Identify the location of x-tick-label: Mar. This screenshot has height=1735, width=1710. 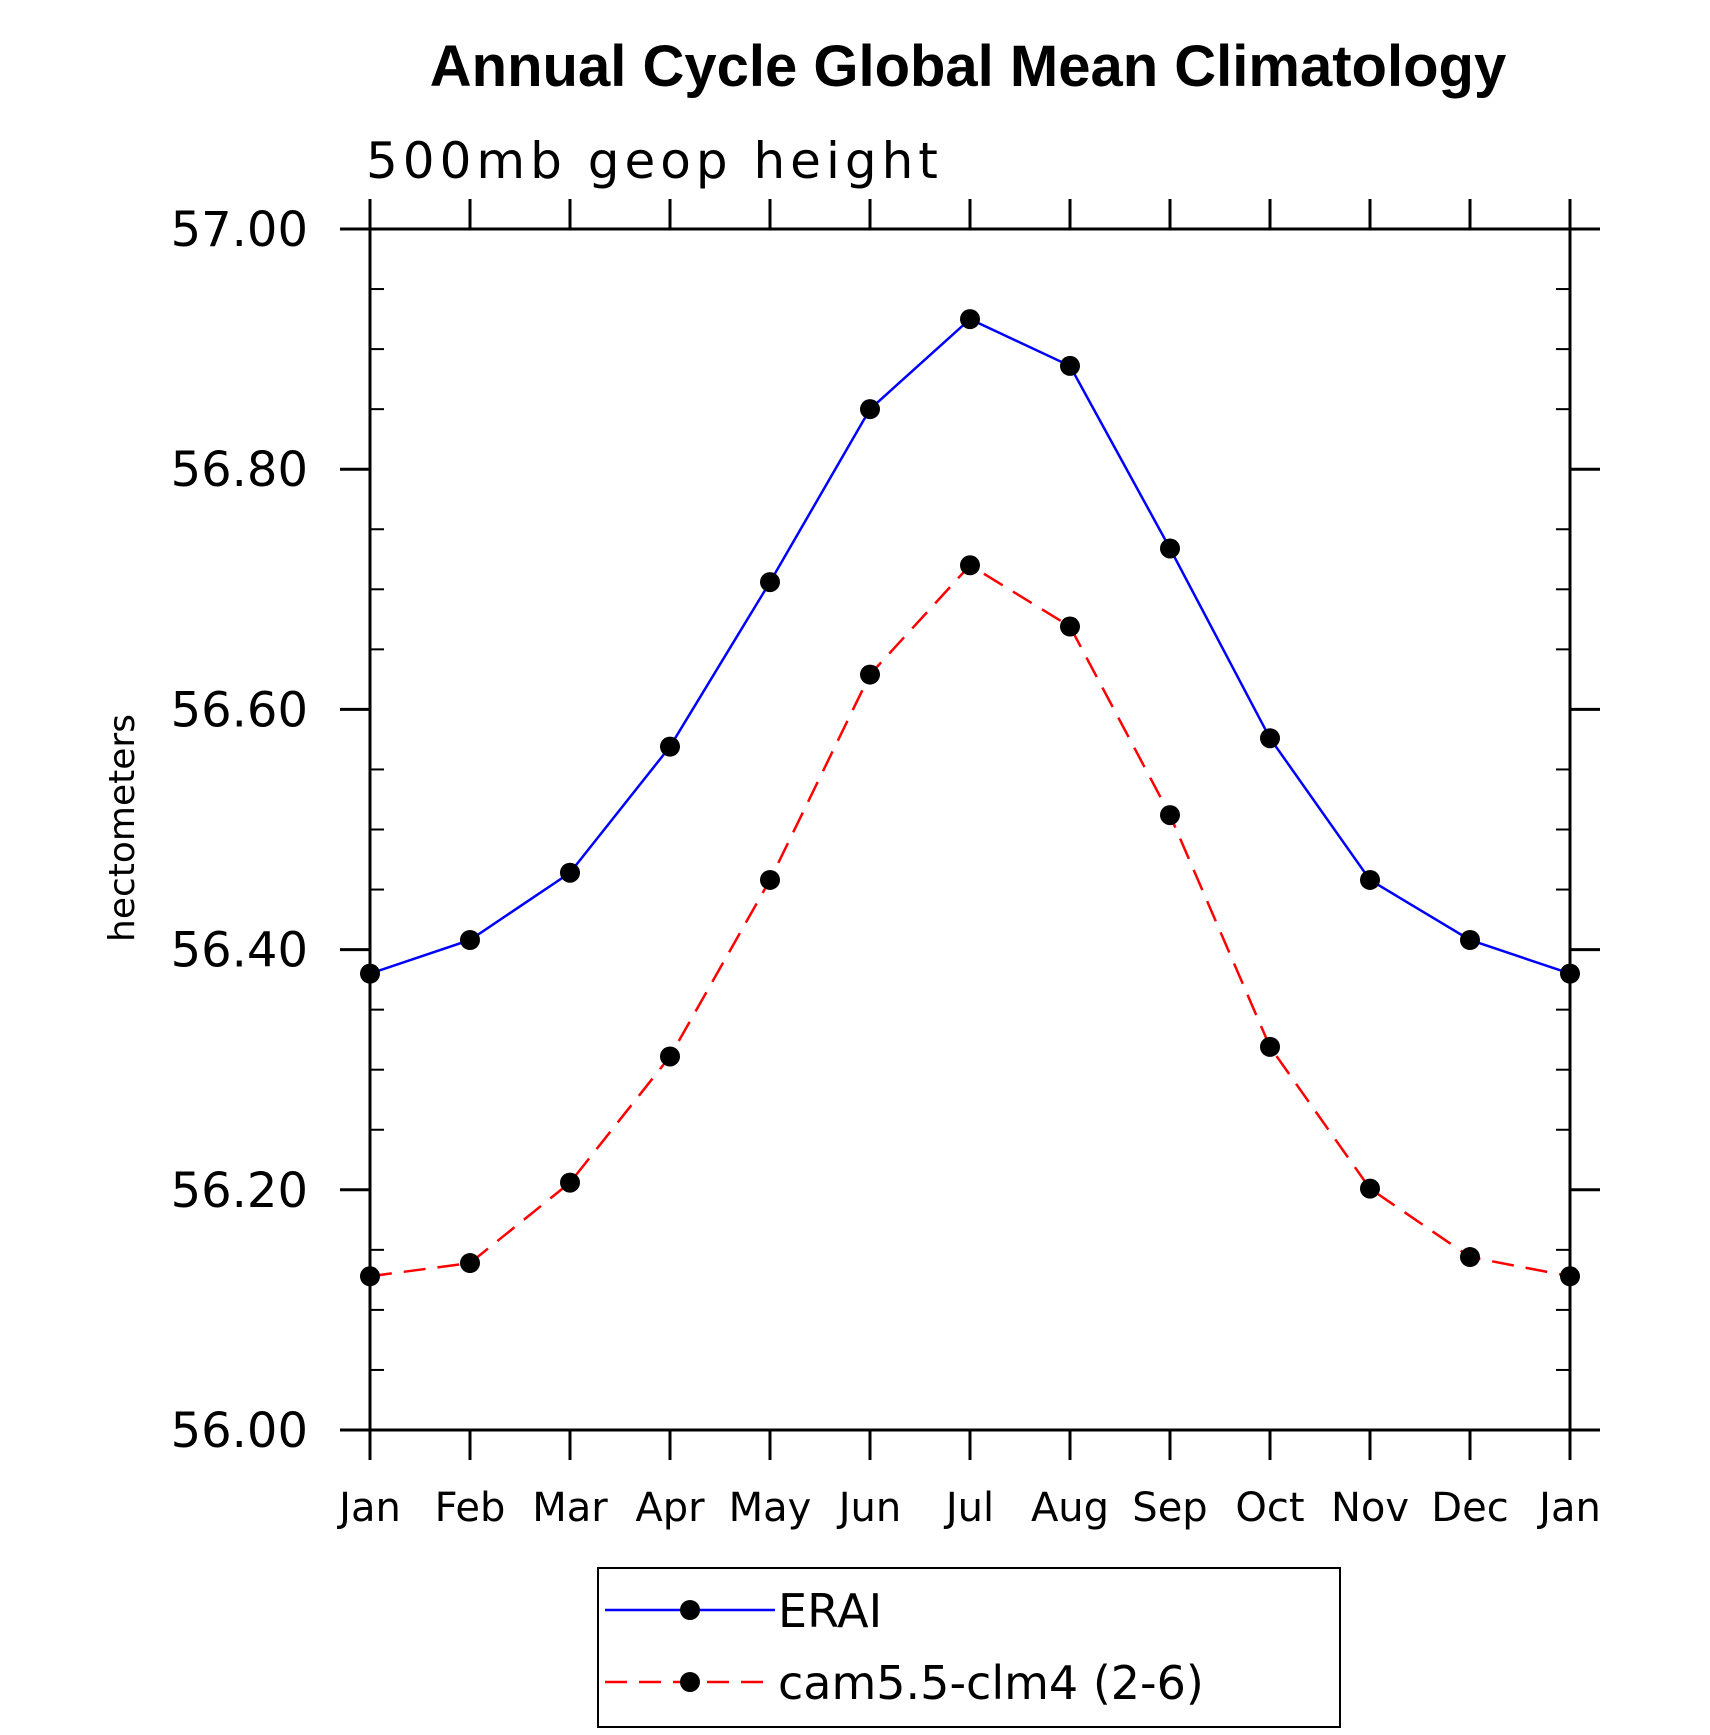
(570, 1508).